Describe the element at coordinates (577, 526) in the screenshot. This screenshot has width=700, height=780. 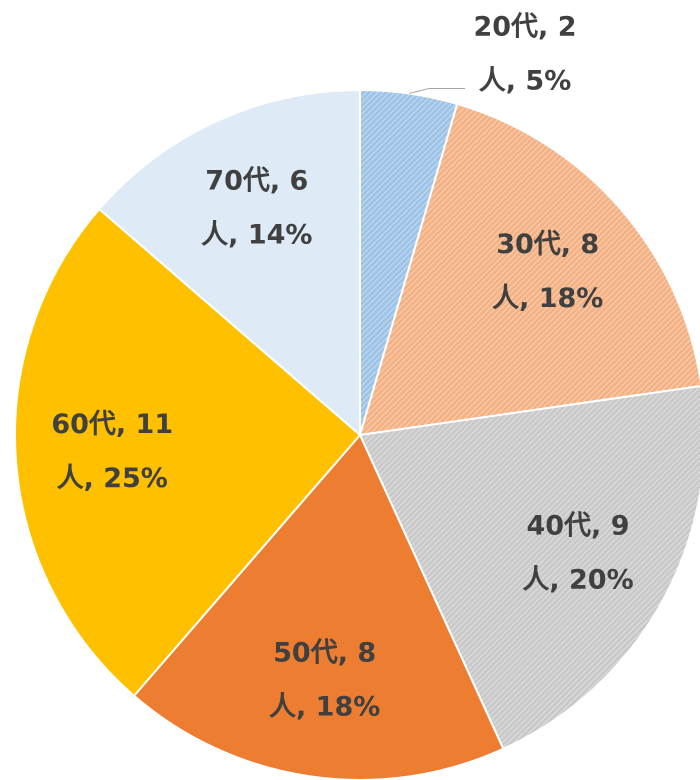
I see `data-label: 40代, 9` at that location.